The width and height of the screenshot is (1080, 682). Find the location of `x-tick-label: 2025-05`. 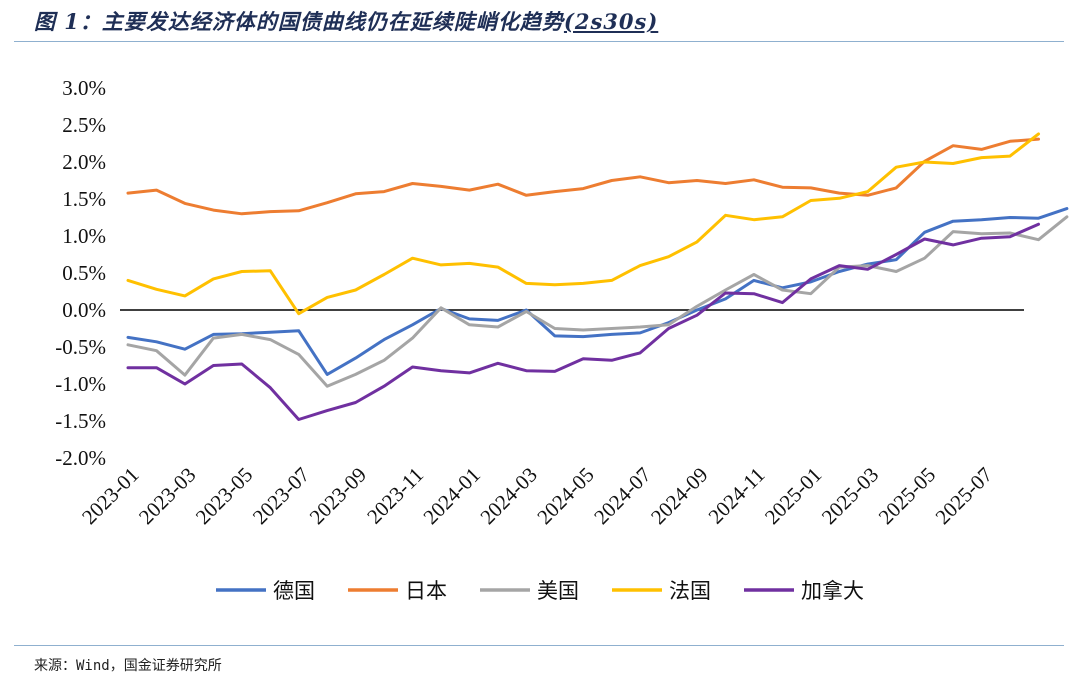

x-tick-label: 2025-05 is located at coordinates (907, 496).